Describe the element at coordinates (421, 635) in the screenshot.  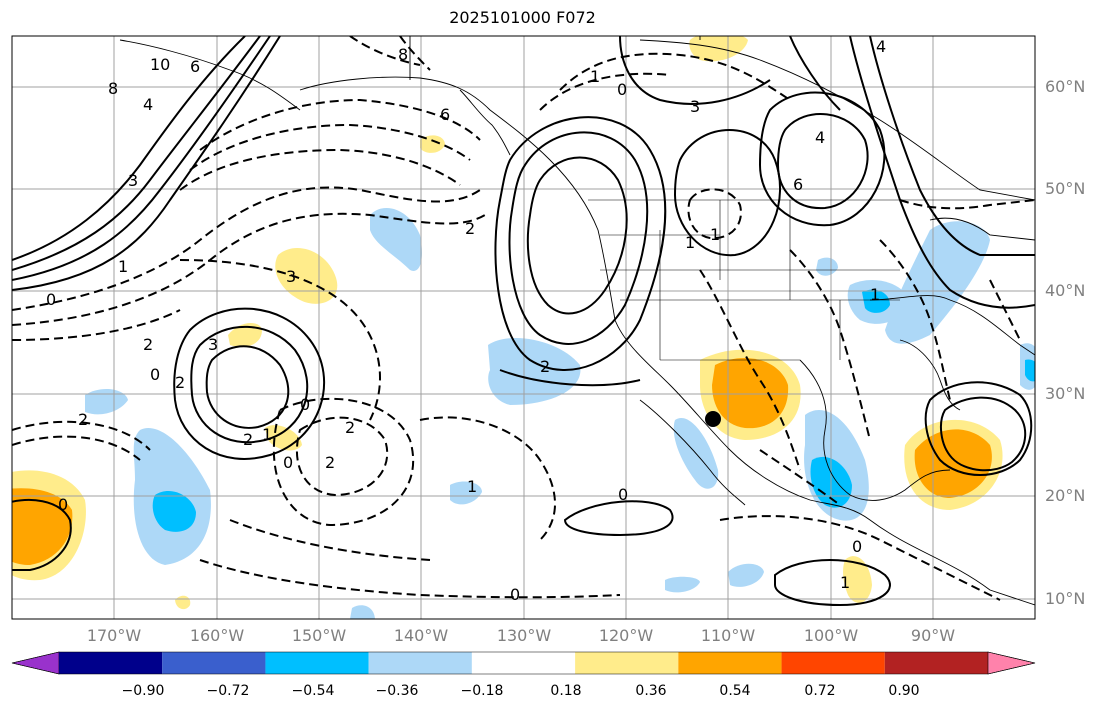
I see `lon-label: 140°W` at that location.